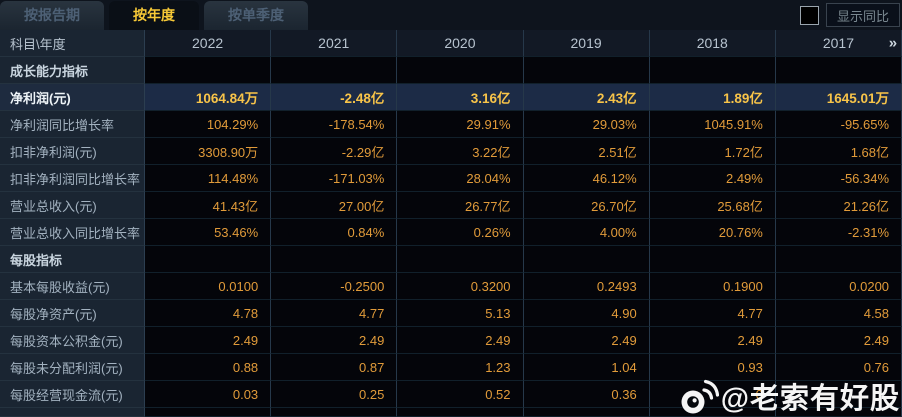  What do you see at coordinates (838, 97) in the screenshot?
I see `table-cell: 1645.01万` at bounding box center [838, 97].